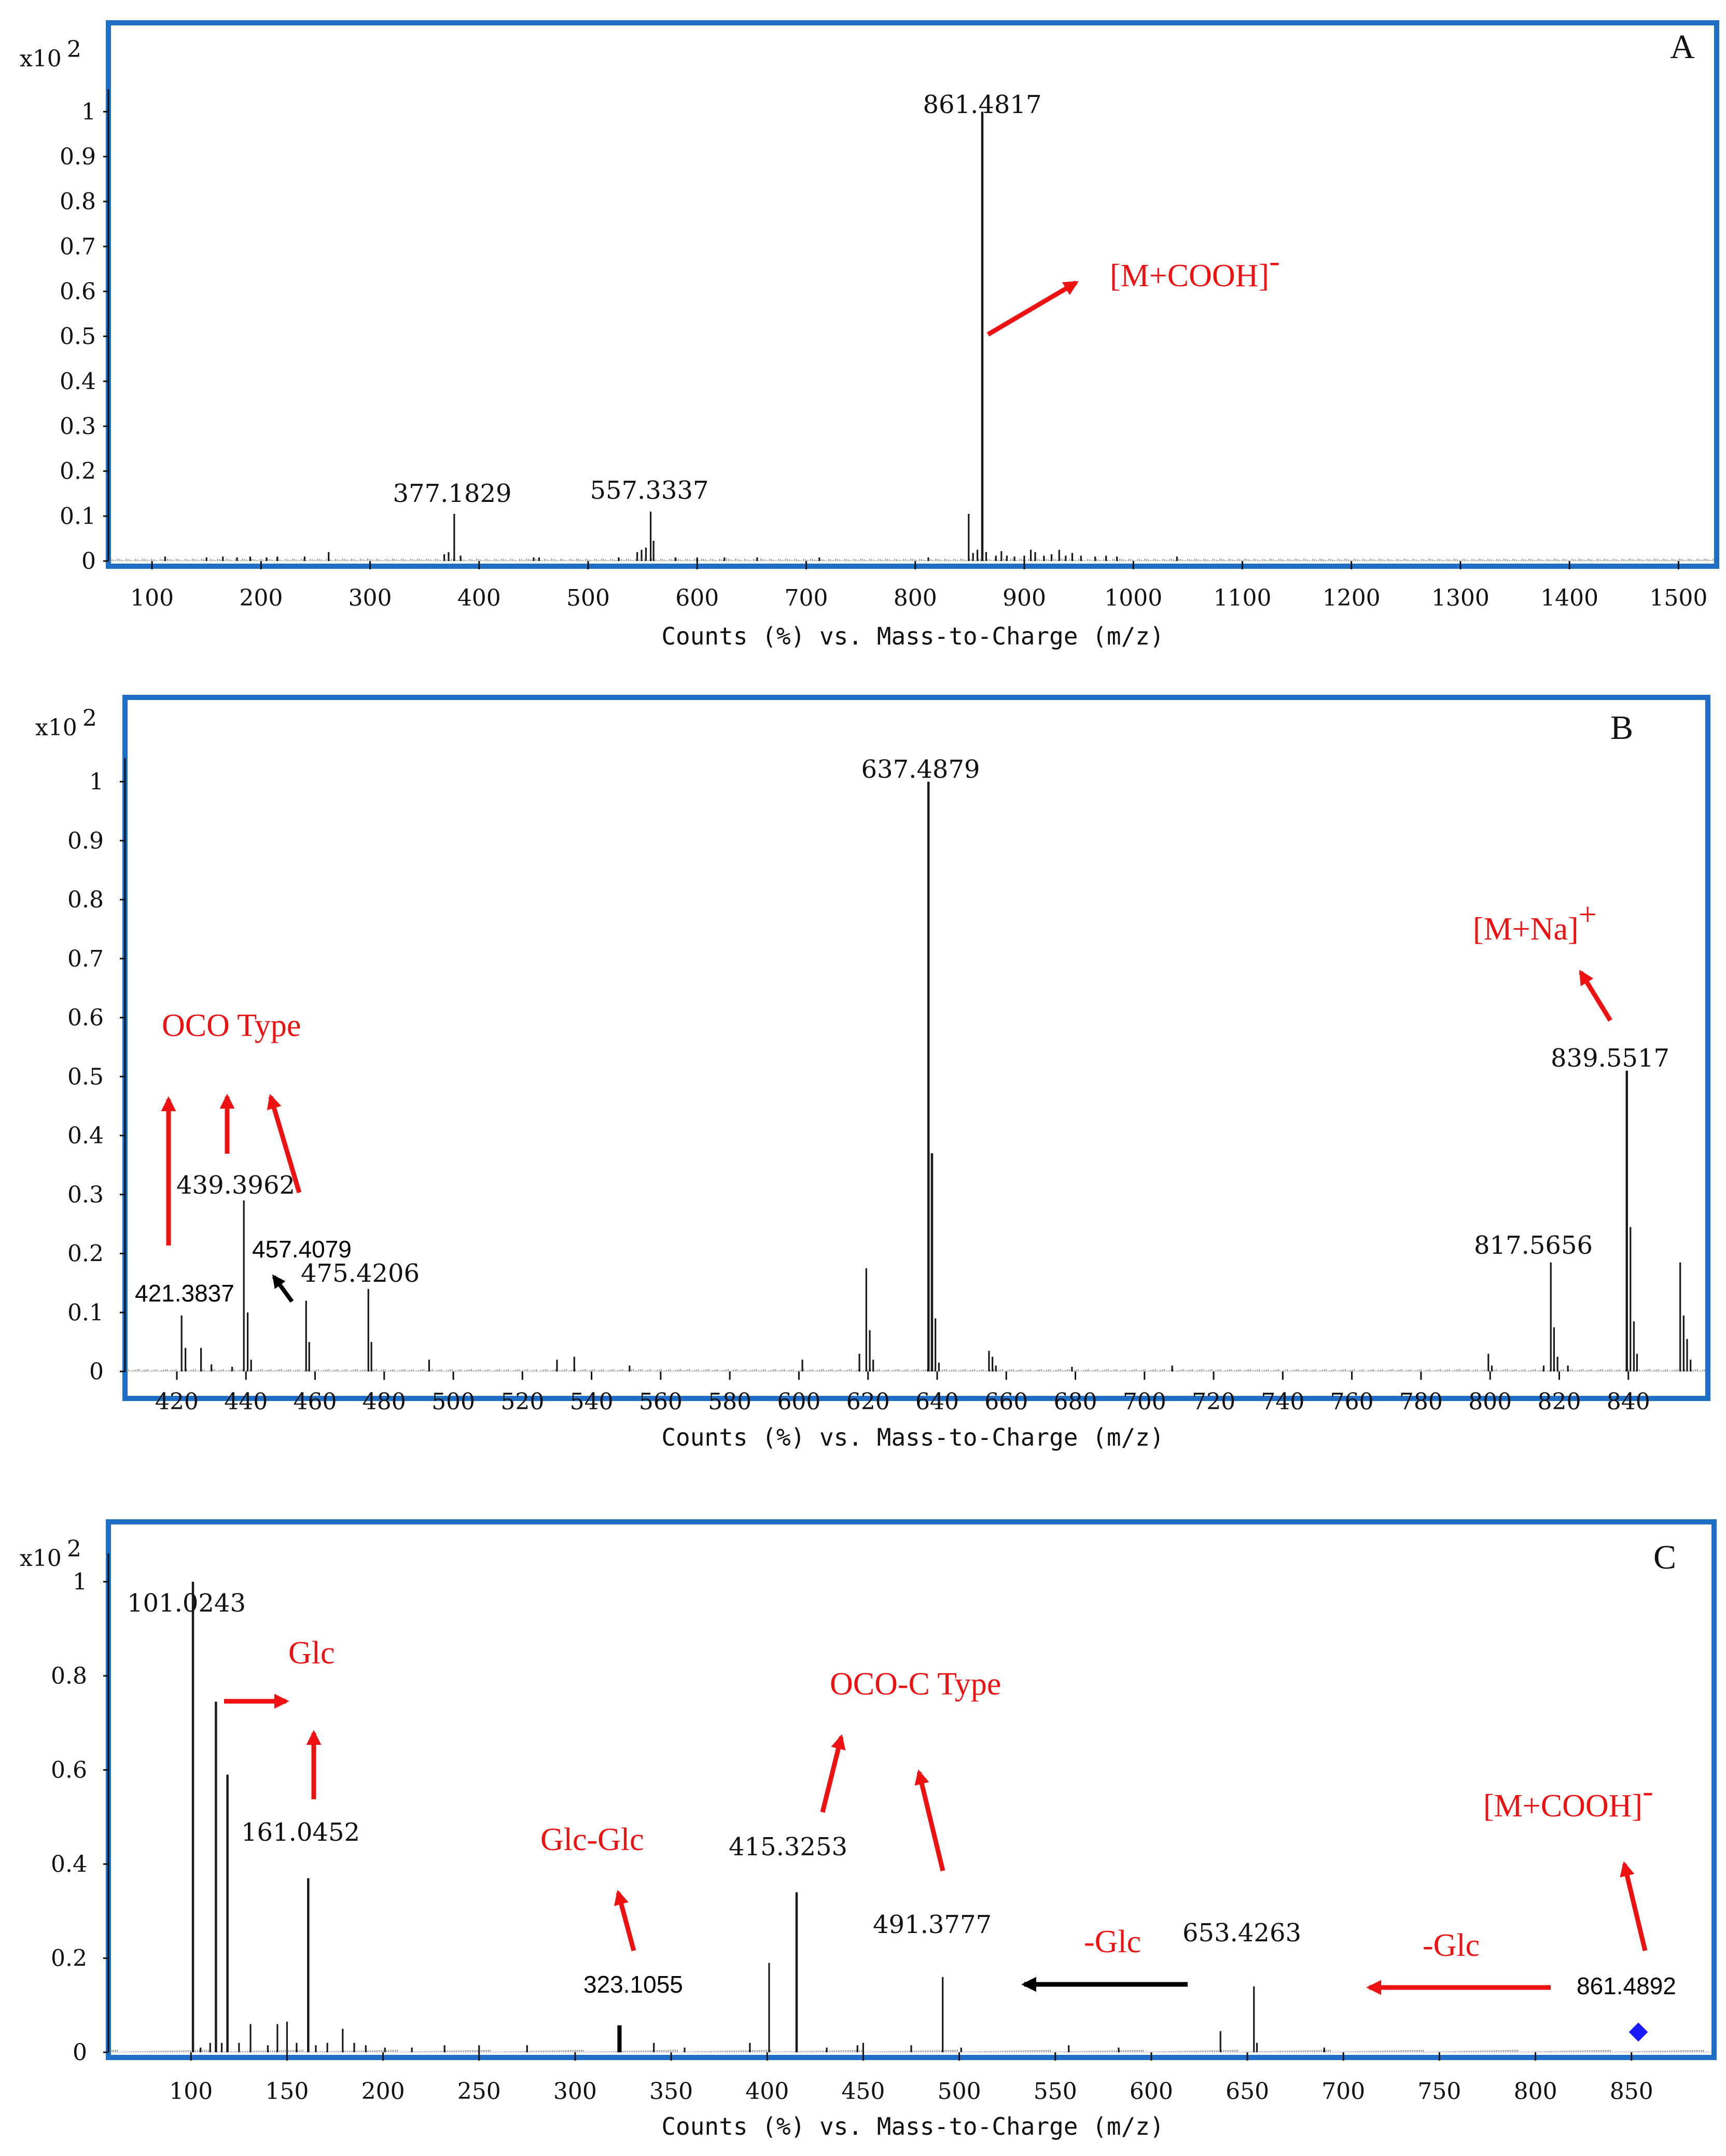 The width and height of the screenshot is (1726, 2156). What do you see at coordinates (937, 1402) in the screenshot?
I see `x-tick-label: 640` at bounding box center [937, 1402].